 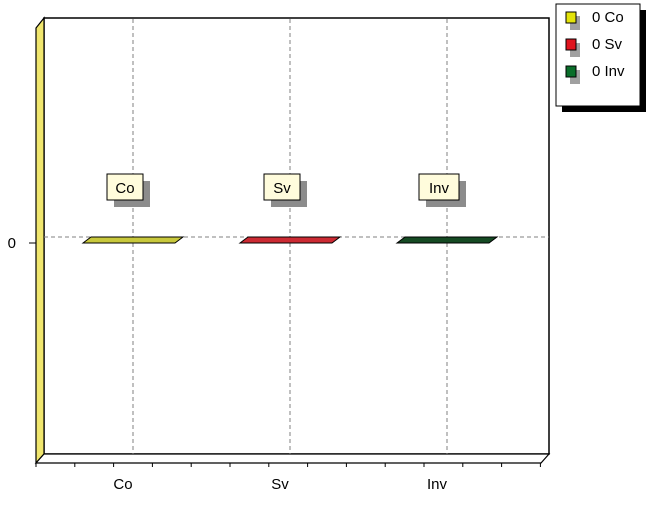 I want to click on bar-label-inv: Inv, so click(x=442, y=190).